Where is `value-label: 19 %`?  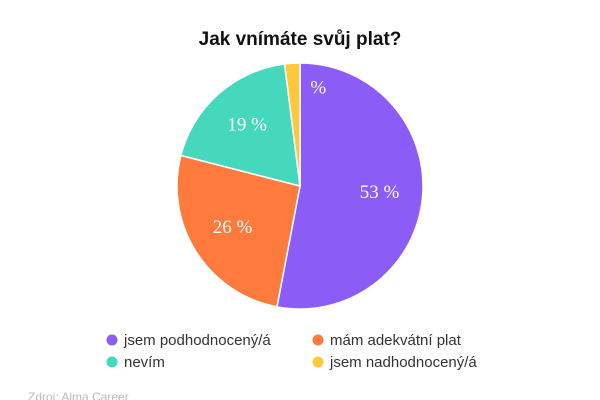
value-label: 19 % is located at coordinates (247, 124).